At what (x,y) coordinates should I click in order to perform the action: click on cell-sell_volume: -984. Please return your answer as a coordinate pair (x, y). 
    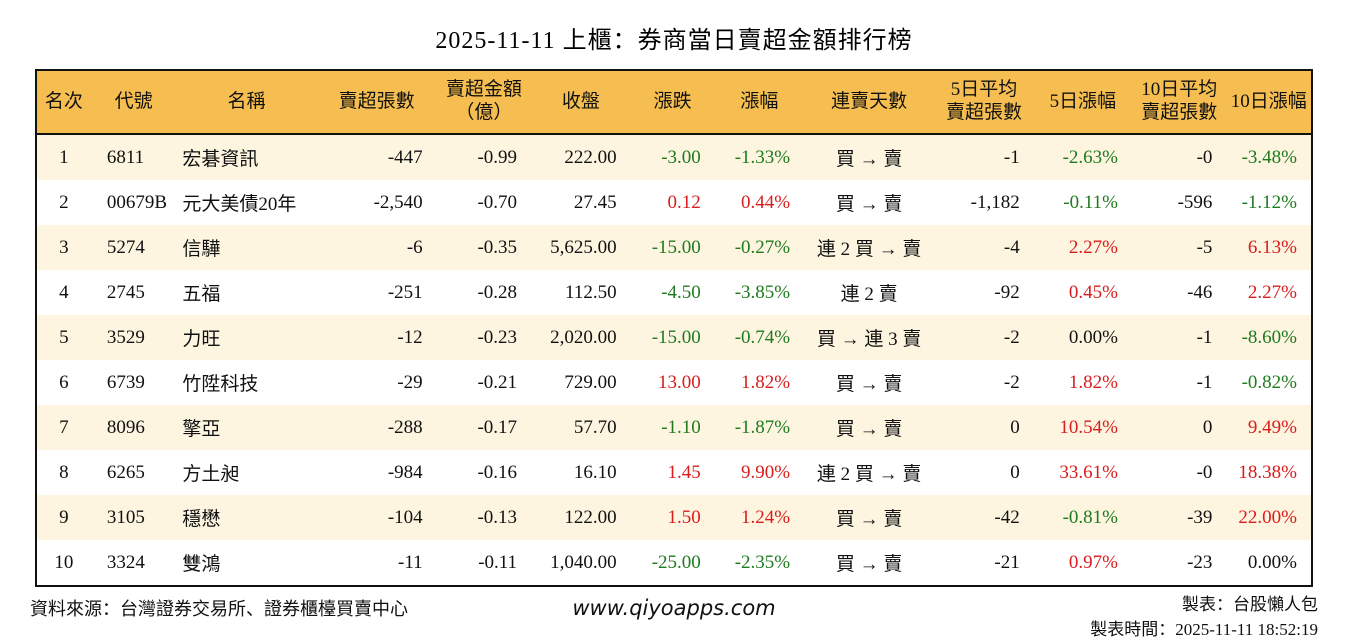
    Looking at the image, I should click on (405, 472).